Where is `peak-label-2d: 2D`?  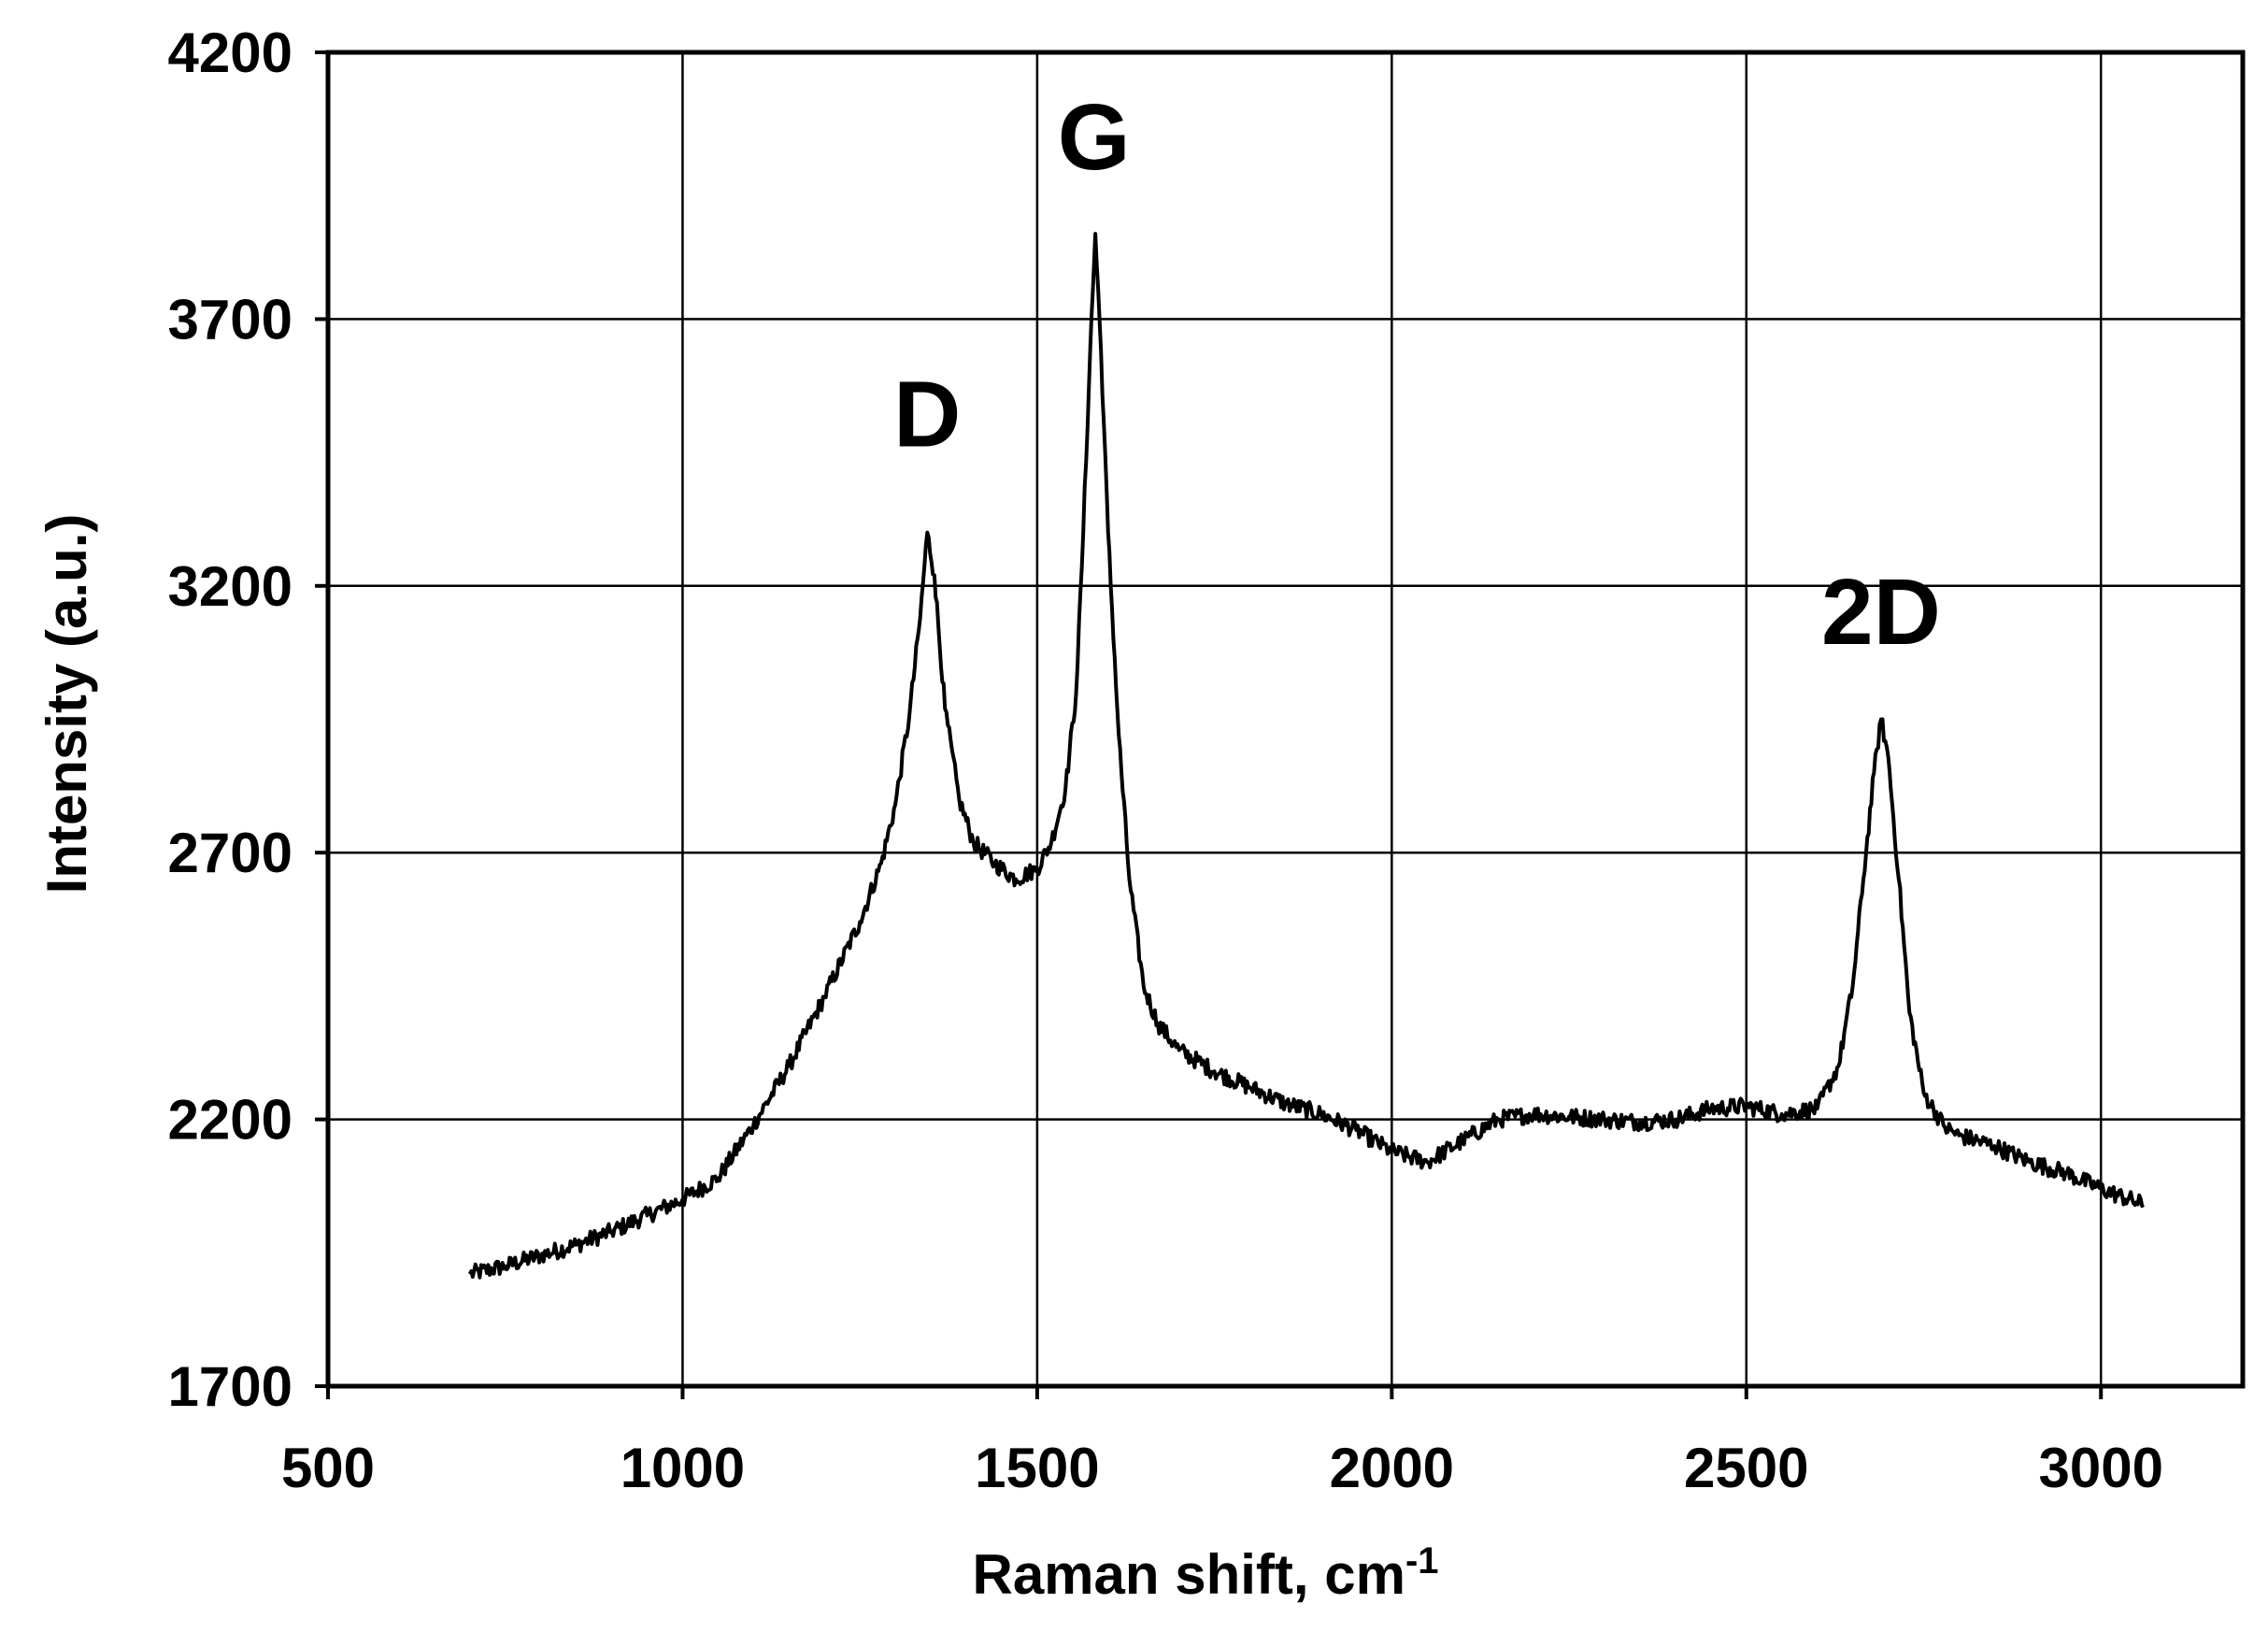 peak-label-2d: 2D is located at coordinates (1881, 612).